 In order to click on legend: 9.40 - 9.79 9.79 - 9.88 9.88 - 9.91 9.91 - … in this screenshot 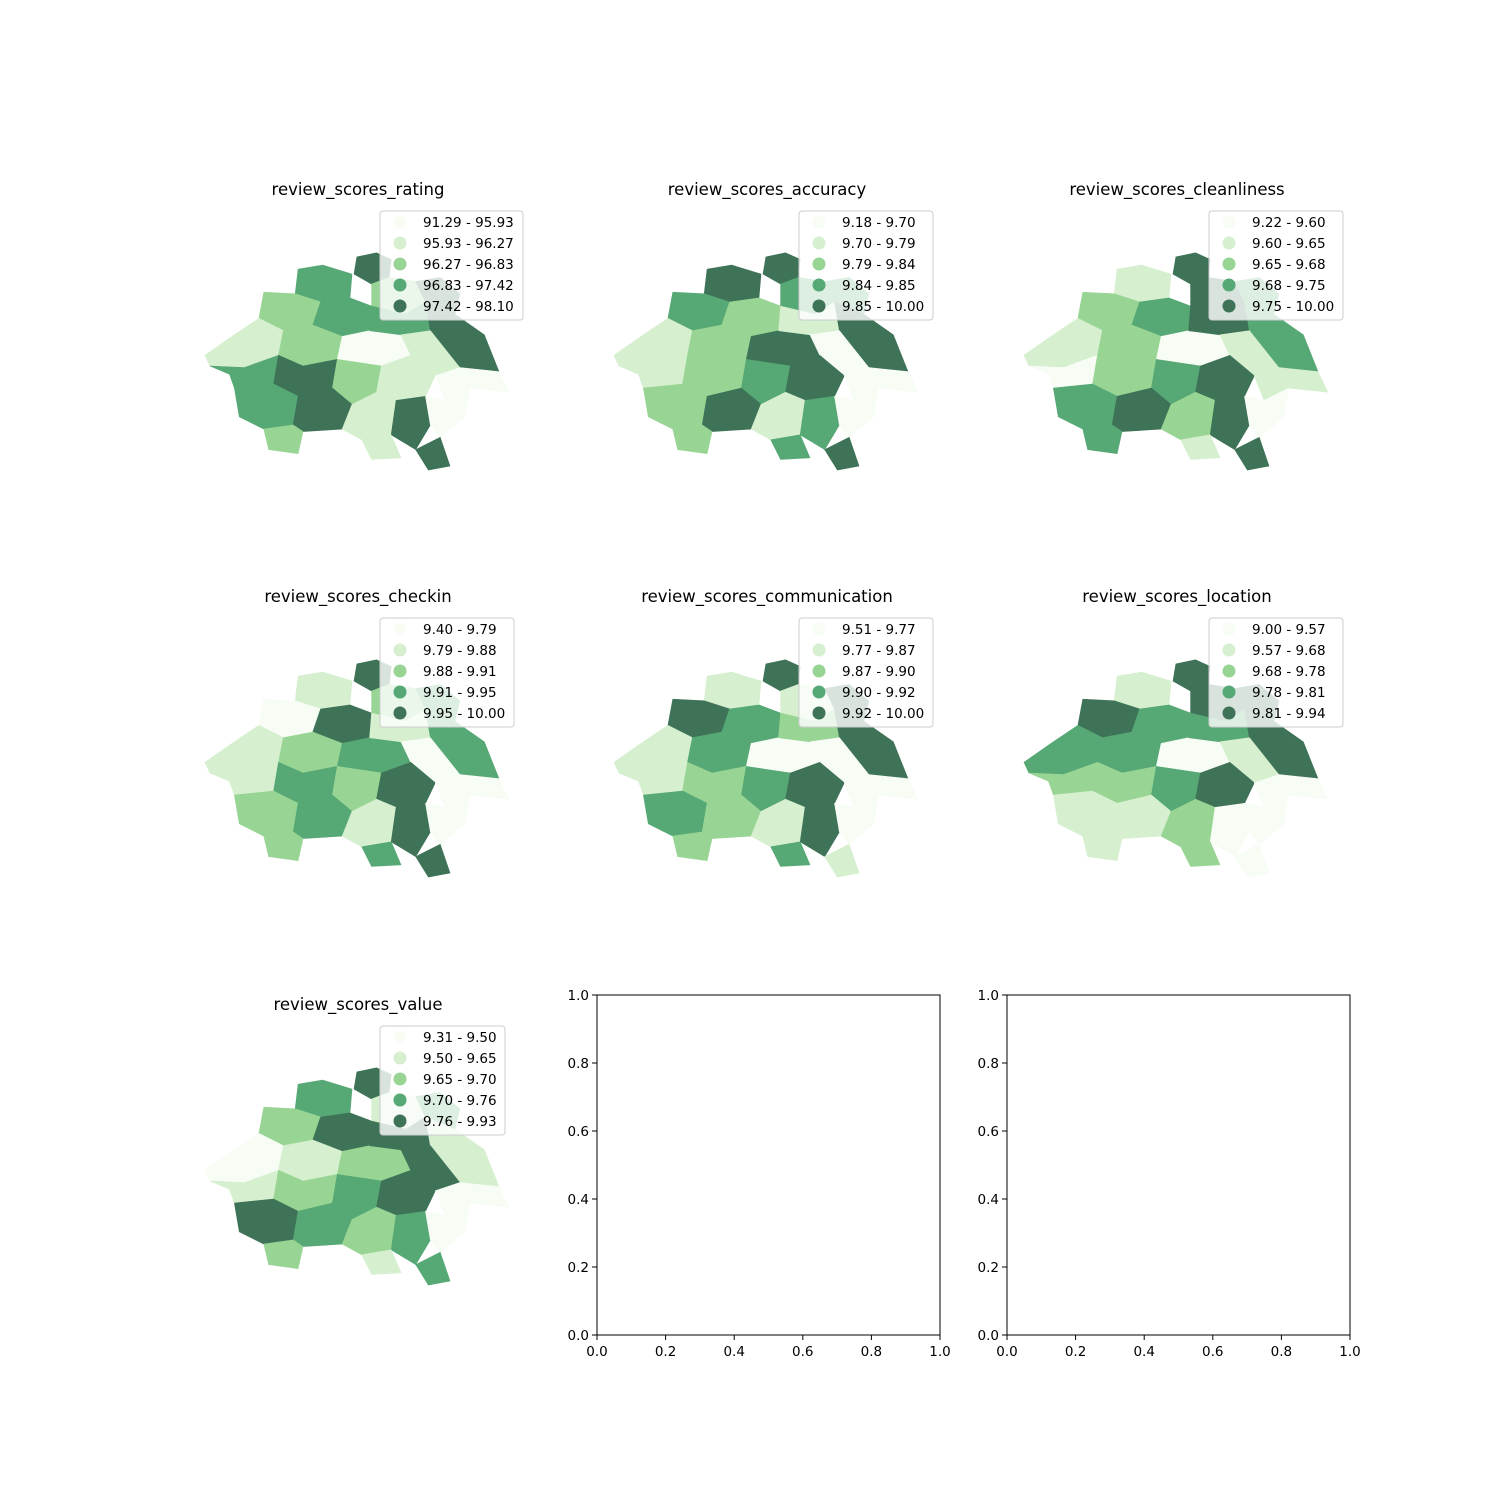, I will do `click(447, 672)`.